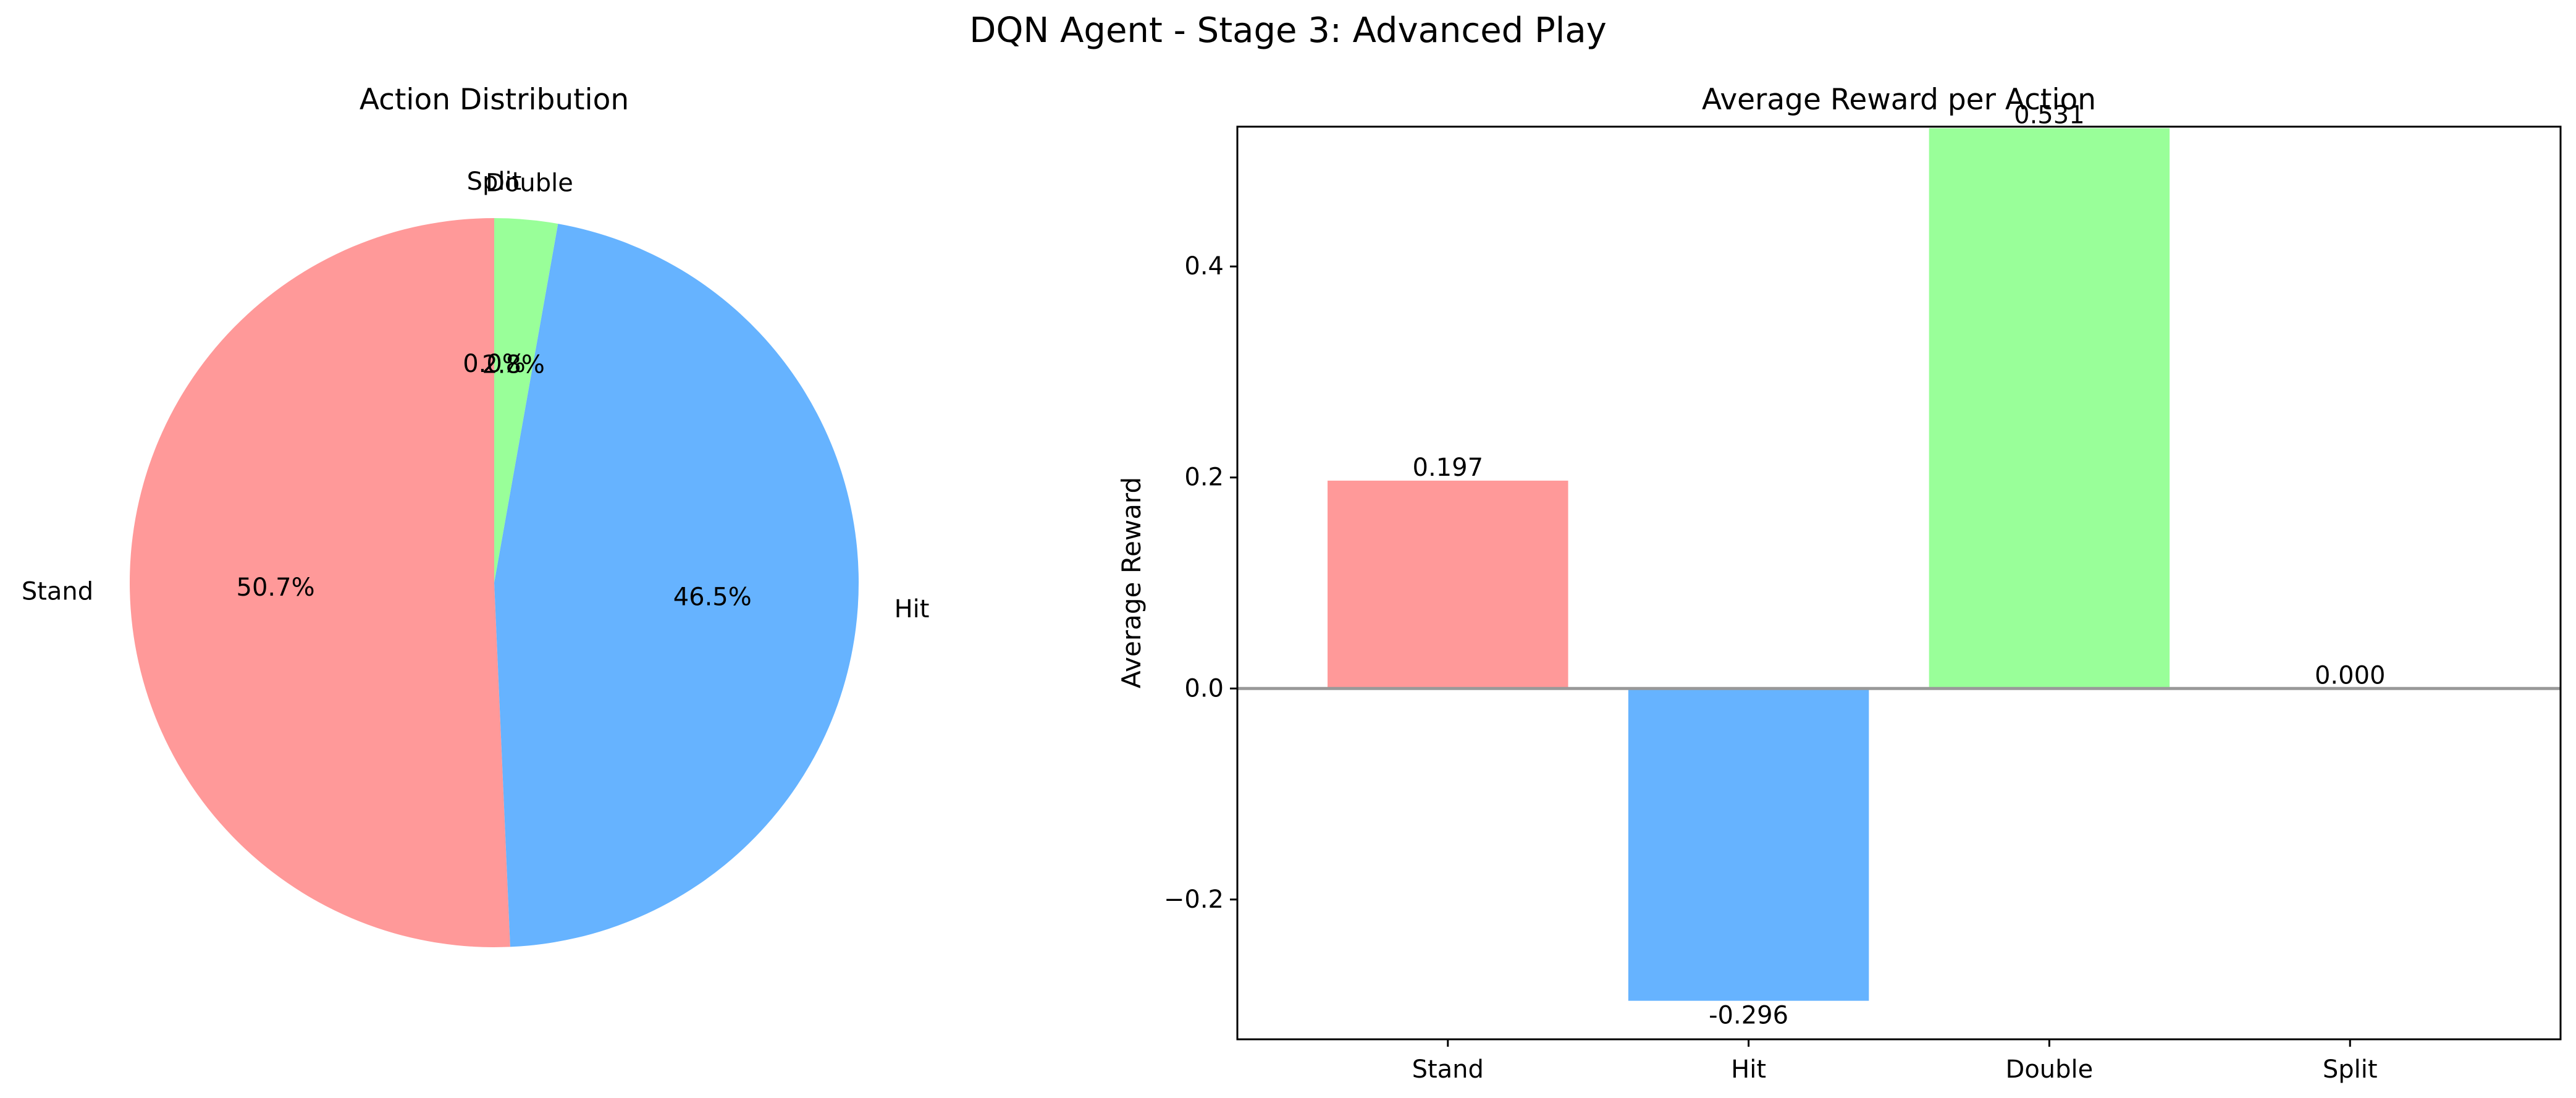 This screenshot has height=1098, width=2576. I want to click on pie-slice-hit, so click(676, 585).